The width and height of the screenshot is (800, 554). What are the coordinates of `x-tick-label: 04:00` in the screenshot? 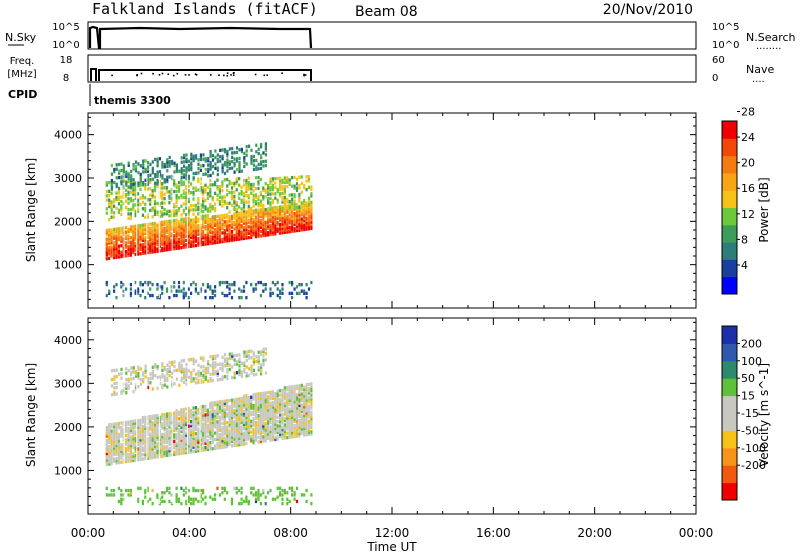 It's located at (189, 533).